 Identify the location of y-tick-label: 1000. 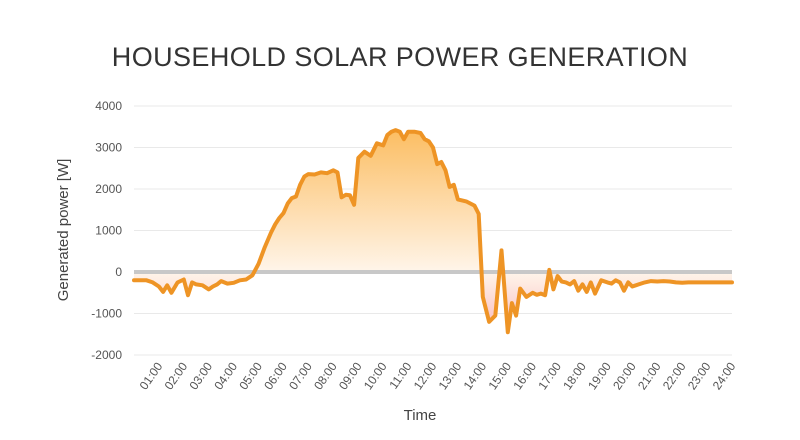
(108, 231).